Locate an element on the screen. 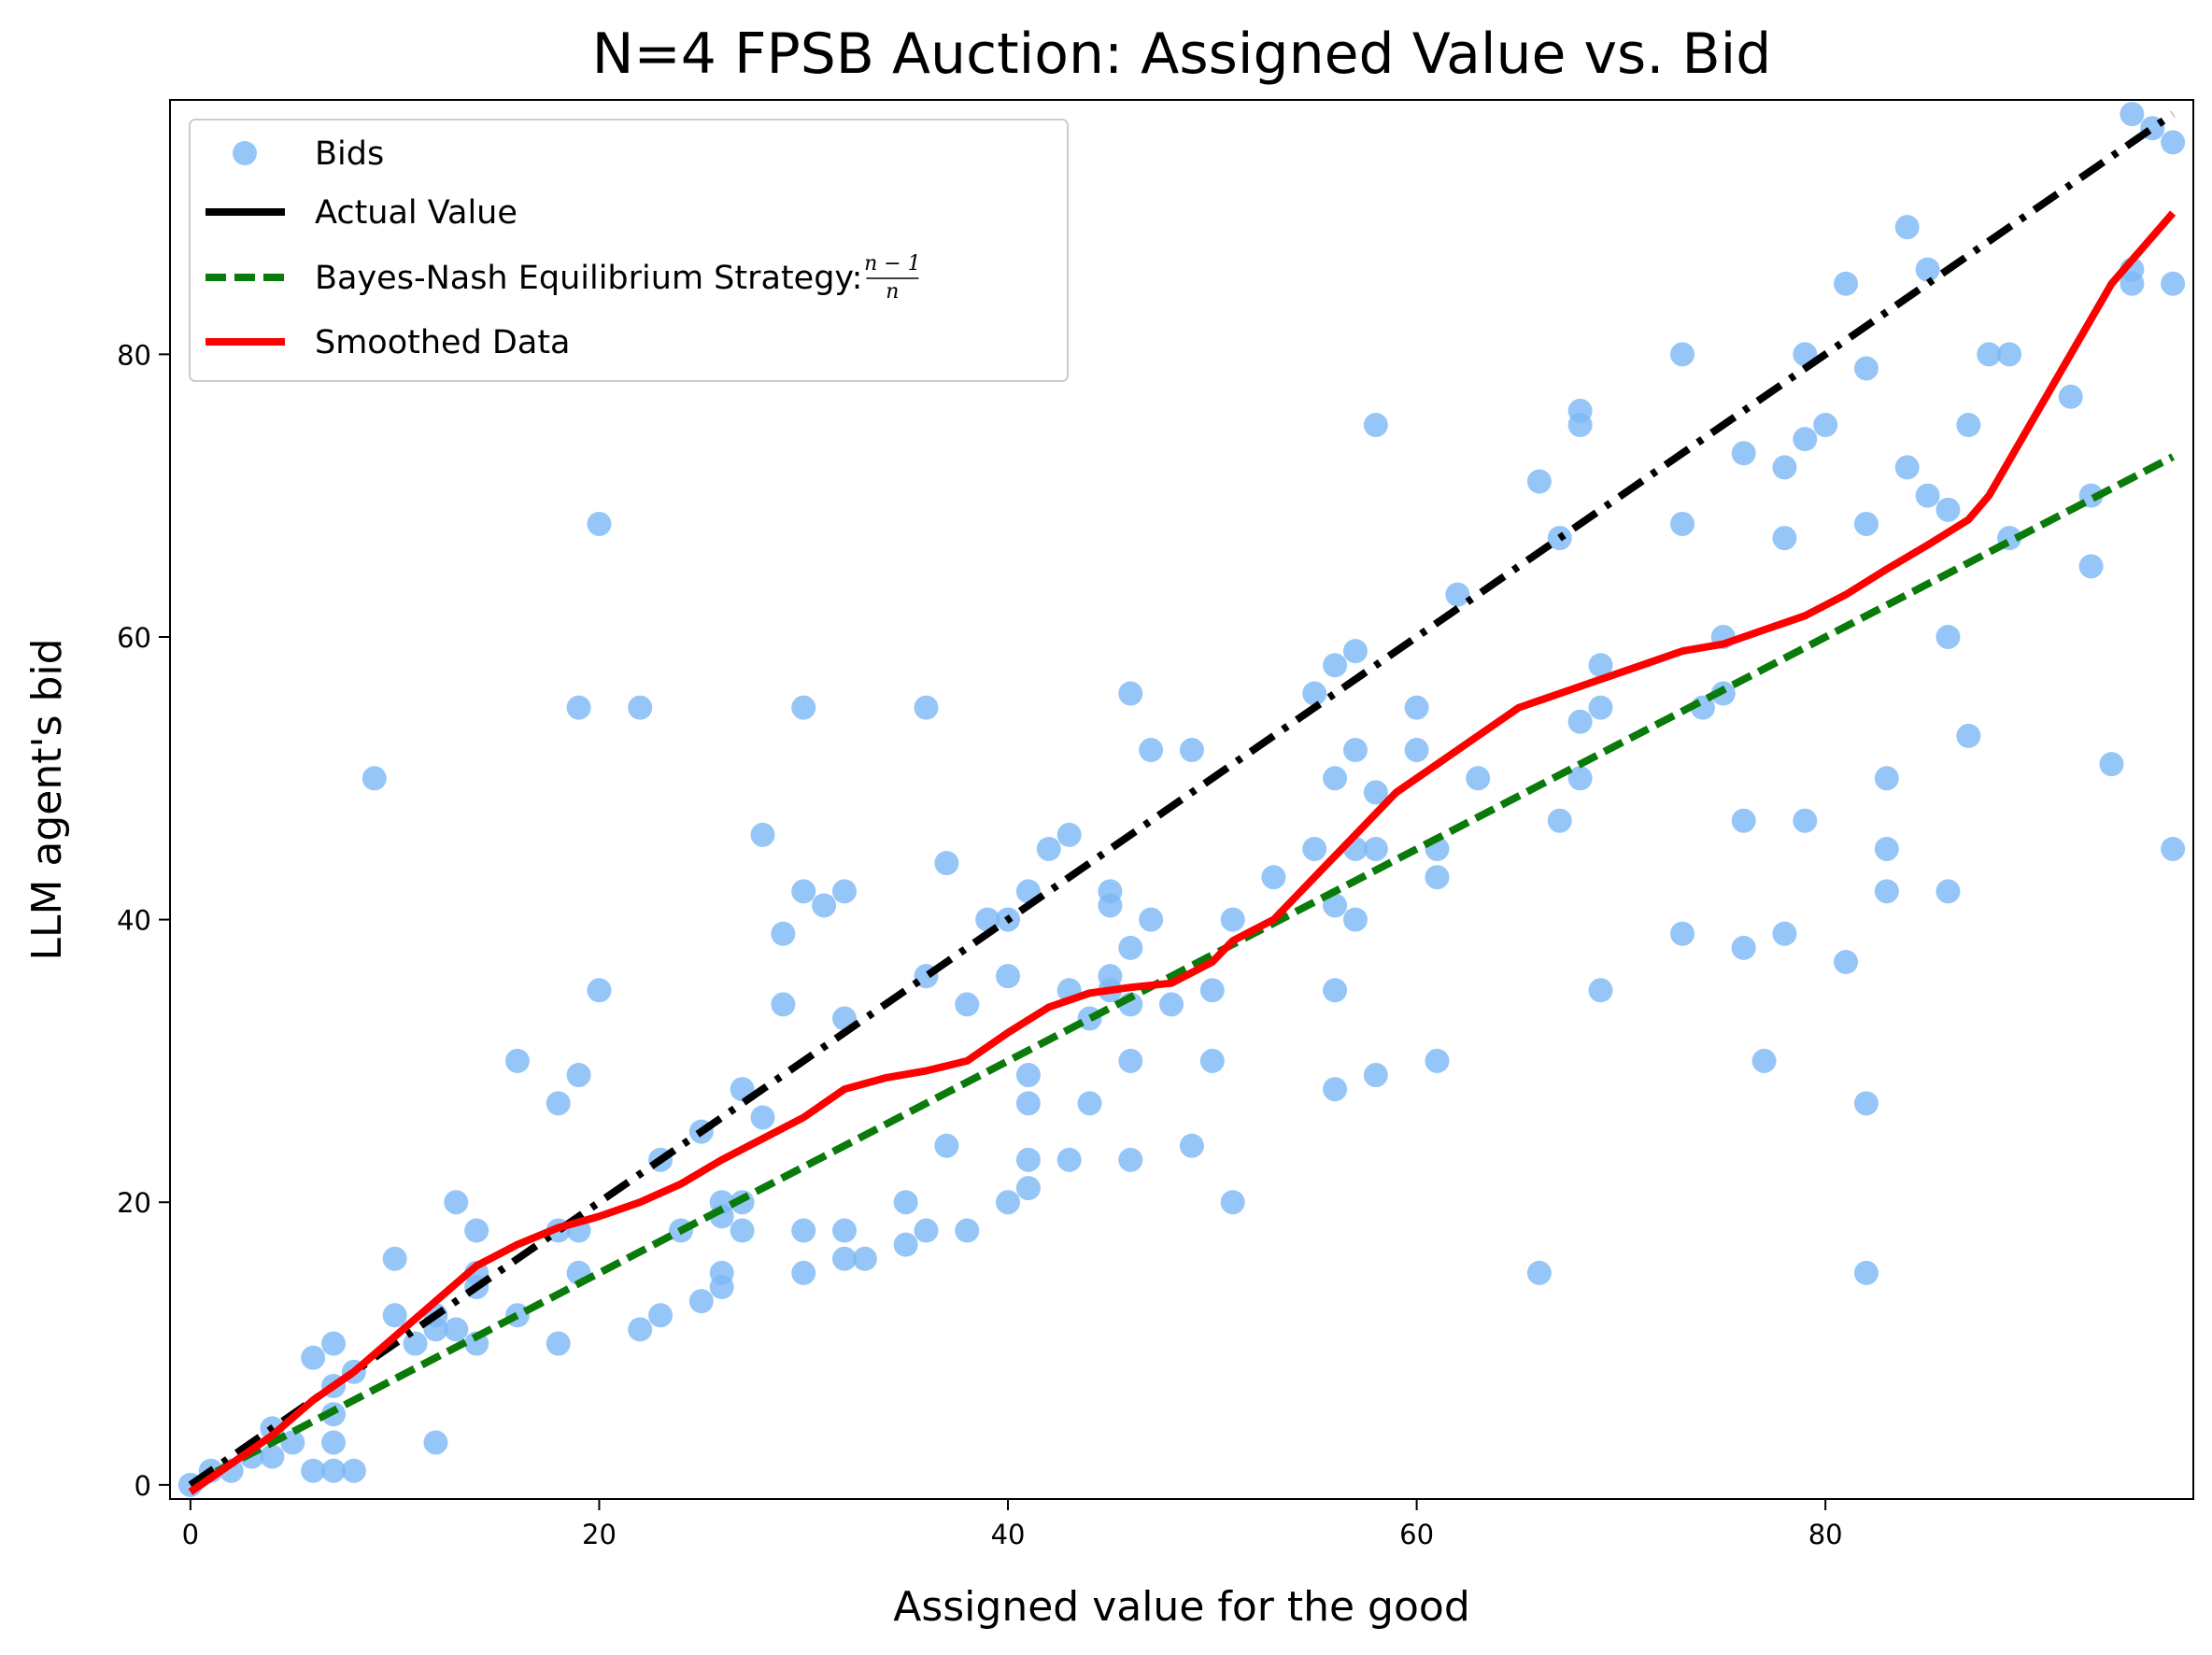  legend-marker-bids is located at coordinates (245, 153).